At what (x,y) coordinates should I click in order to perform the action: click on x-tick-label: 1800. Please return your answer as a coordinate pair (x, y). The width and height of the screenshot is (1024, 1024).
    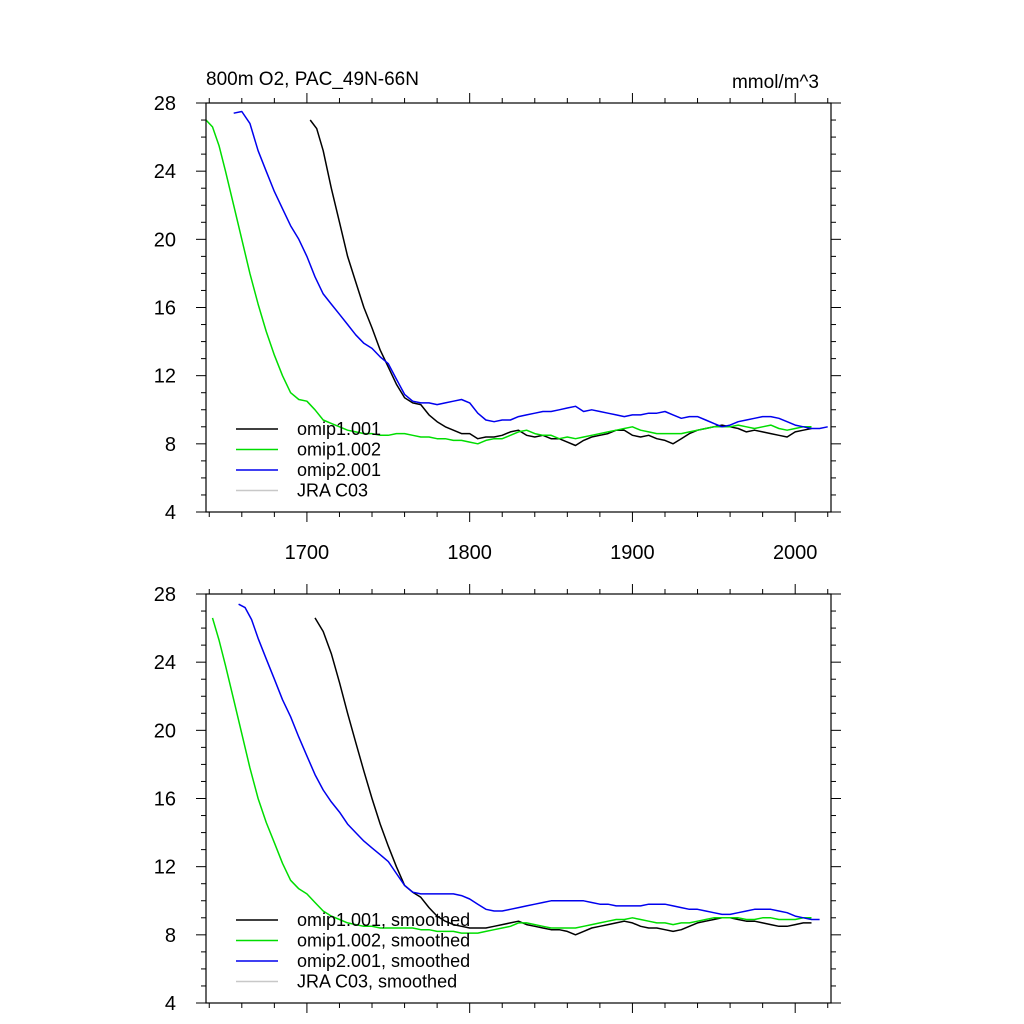
    Looking at the image, I should click on (469, 553).